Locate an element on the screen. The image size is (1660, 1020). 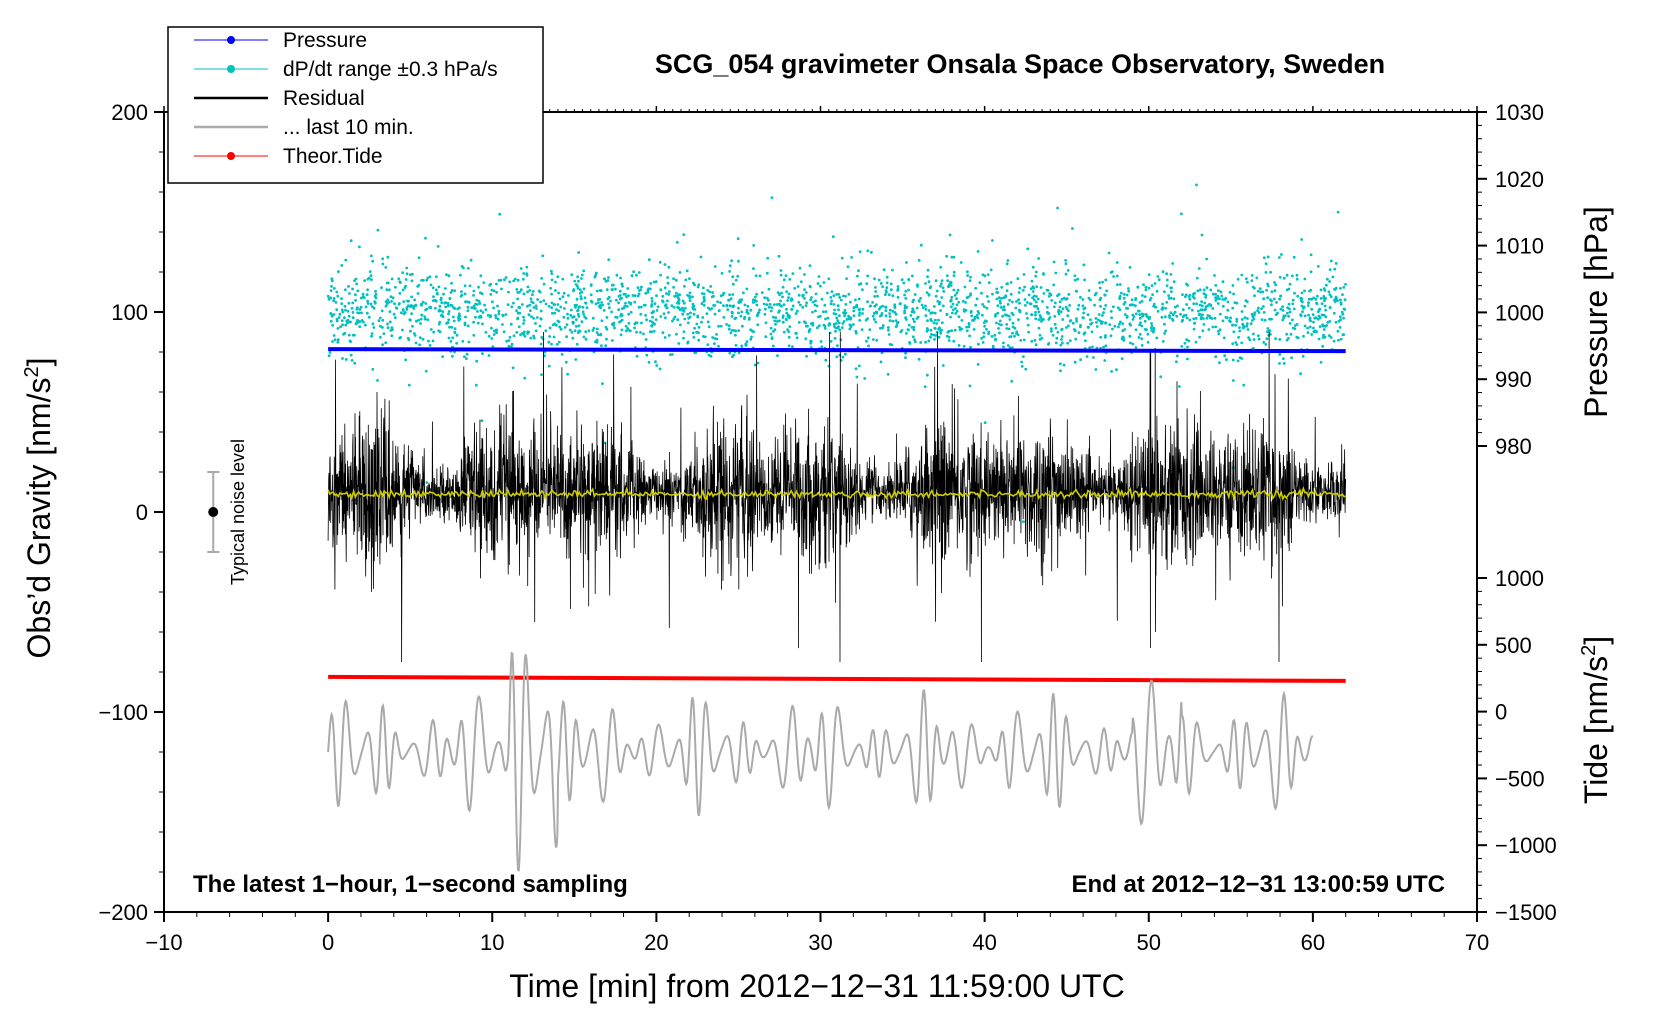
annotation-sampling: The latest 1−hour, 1−second sampling is located at coordinates (410, 884).